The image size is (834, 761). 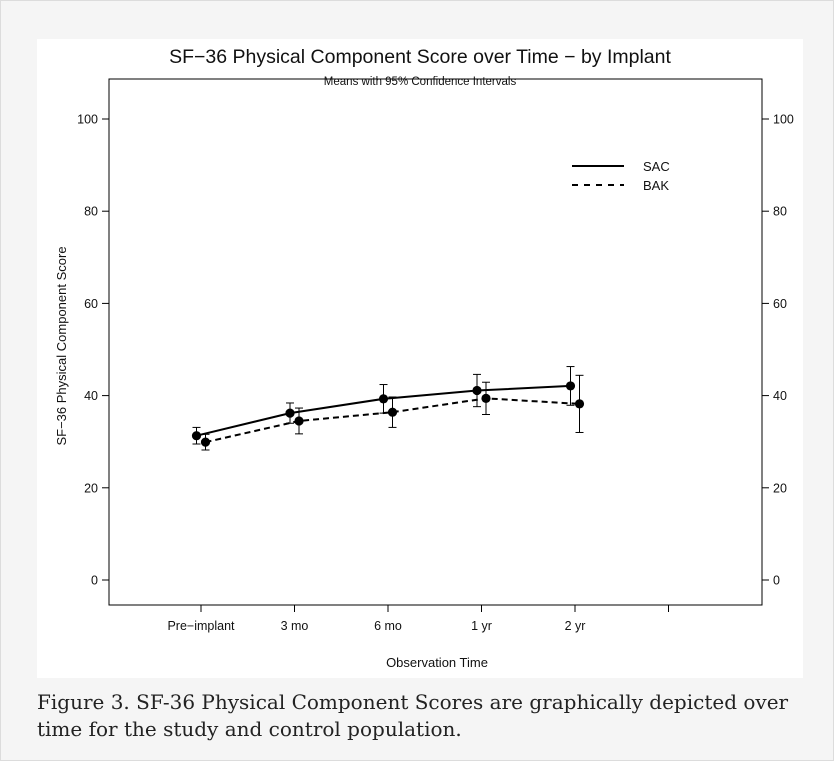 I want to click on y-tick-label-left: 0, so click(x=94, y=581).